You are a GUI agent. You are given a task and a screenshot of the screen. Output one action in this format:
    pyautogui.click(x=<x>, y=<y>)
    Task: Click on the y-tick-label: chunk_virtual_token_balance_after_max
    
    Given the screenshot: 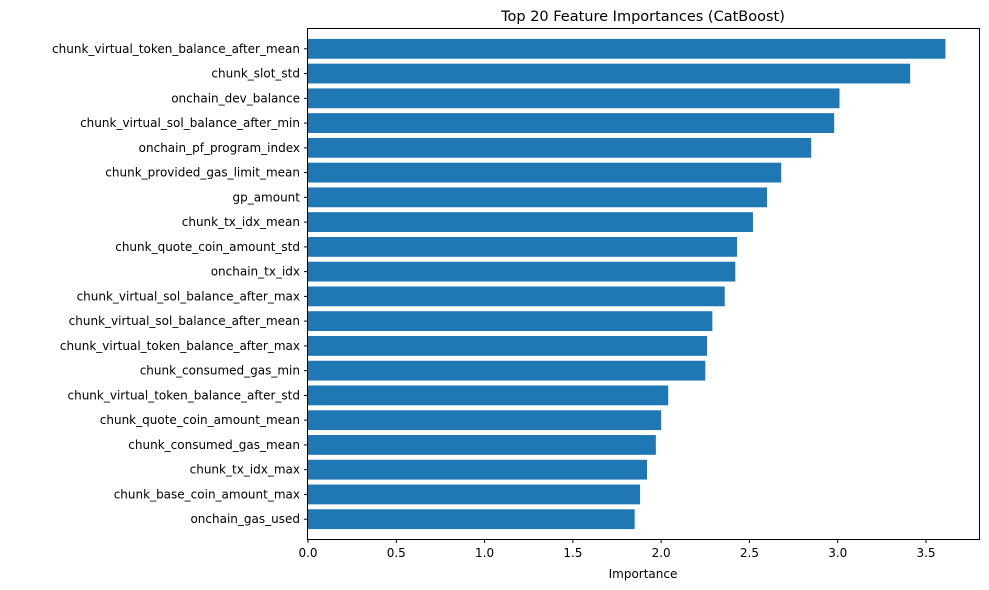 What is the action you would take?
    pyautogui.click(x=180, y=346)
    